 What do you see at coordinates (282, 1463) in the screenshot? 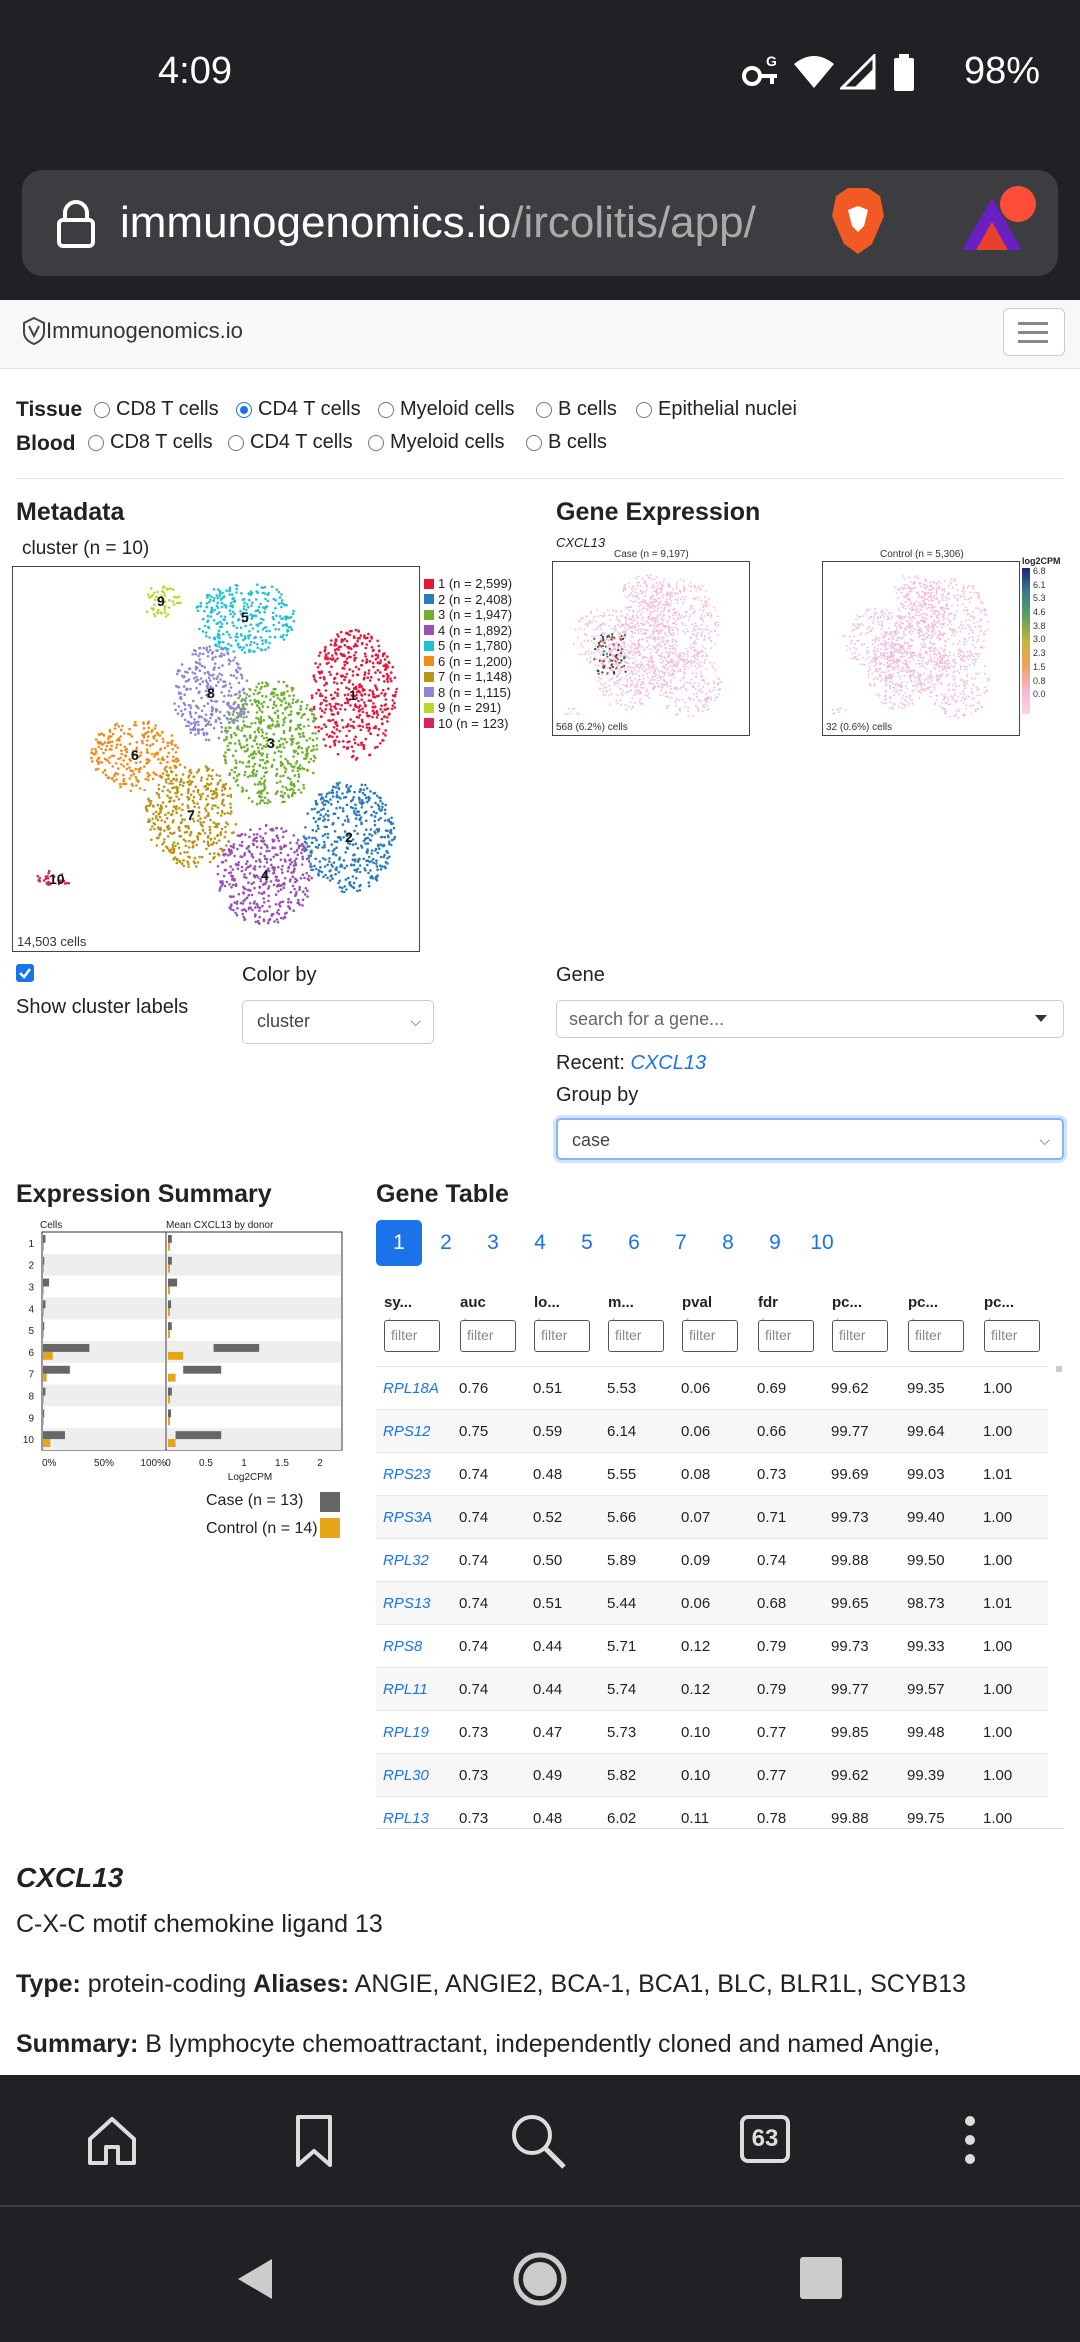
I see `mean-axis-tick: 1.5` at bounding box center [282, 1463].